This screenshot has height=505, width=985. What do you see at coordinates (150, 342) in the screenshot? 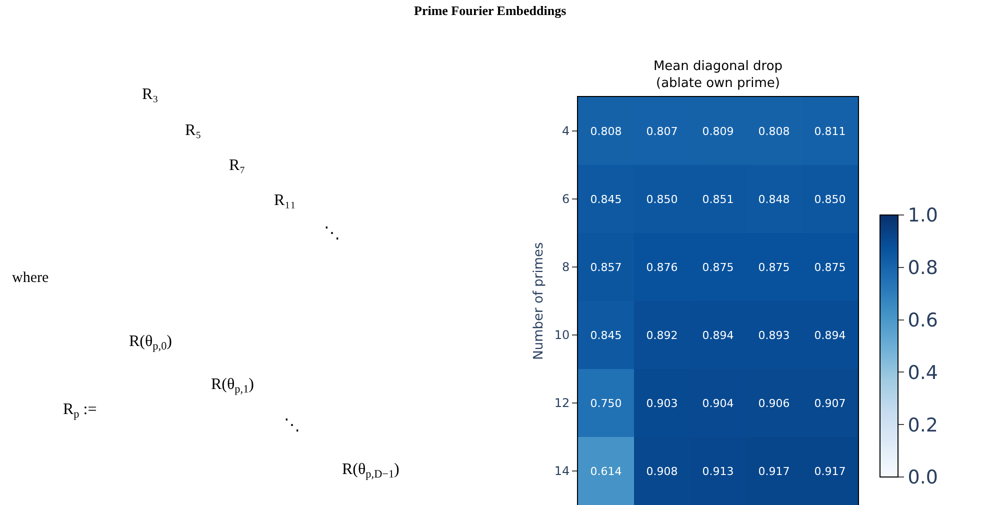
I see `text: R(θ$_{p,0}$)` at bounding box center [150, 342].